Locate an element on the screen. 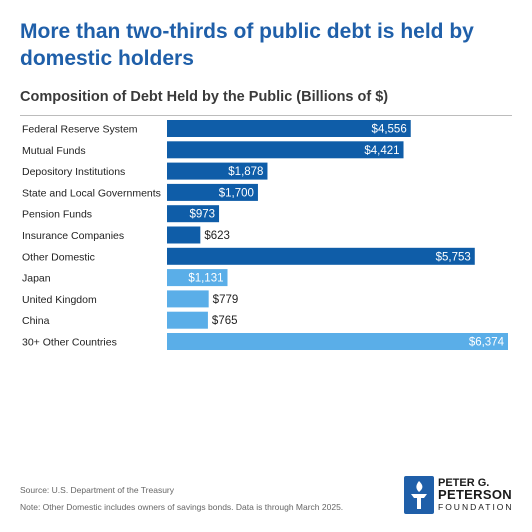  data-label: $4,556 is located at coordinates (389, 130).